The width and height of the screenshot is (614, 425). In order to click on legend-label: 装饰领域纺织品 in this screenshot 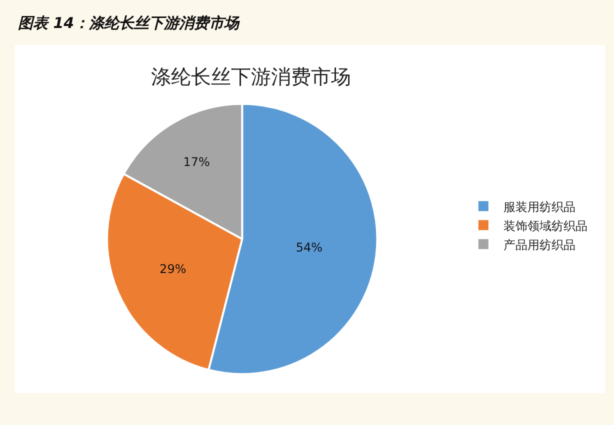, I will do `click(545, 225)`.